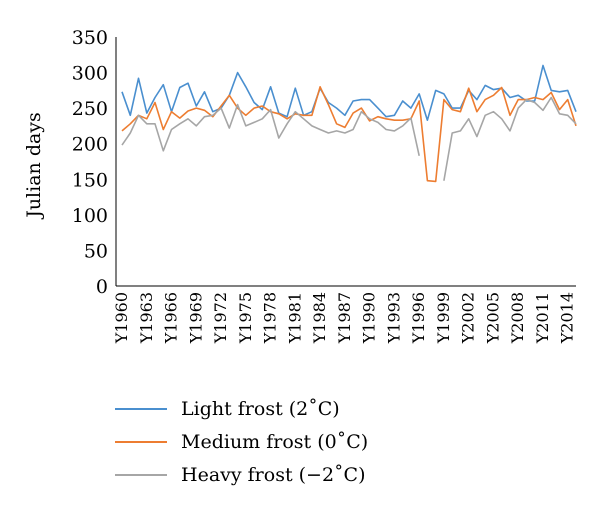 The width and height of the screenshot is (600, 520). I want to click on x-tick-label: Y1963, so click(146, 318).